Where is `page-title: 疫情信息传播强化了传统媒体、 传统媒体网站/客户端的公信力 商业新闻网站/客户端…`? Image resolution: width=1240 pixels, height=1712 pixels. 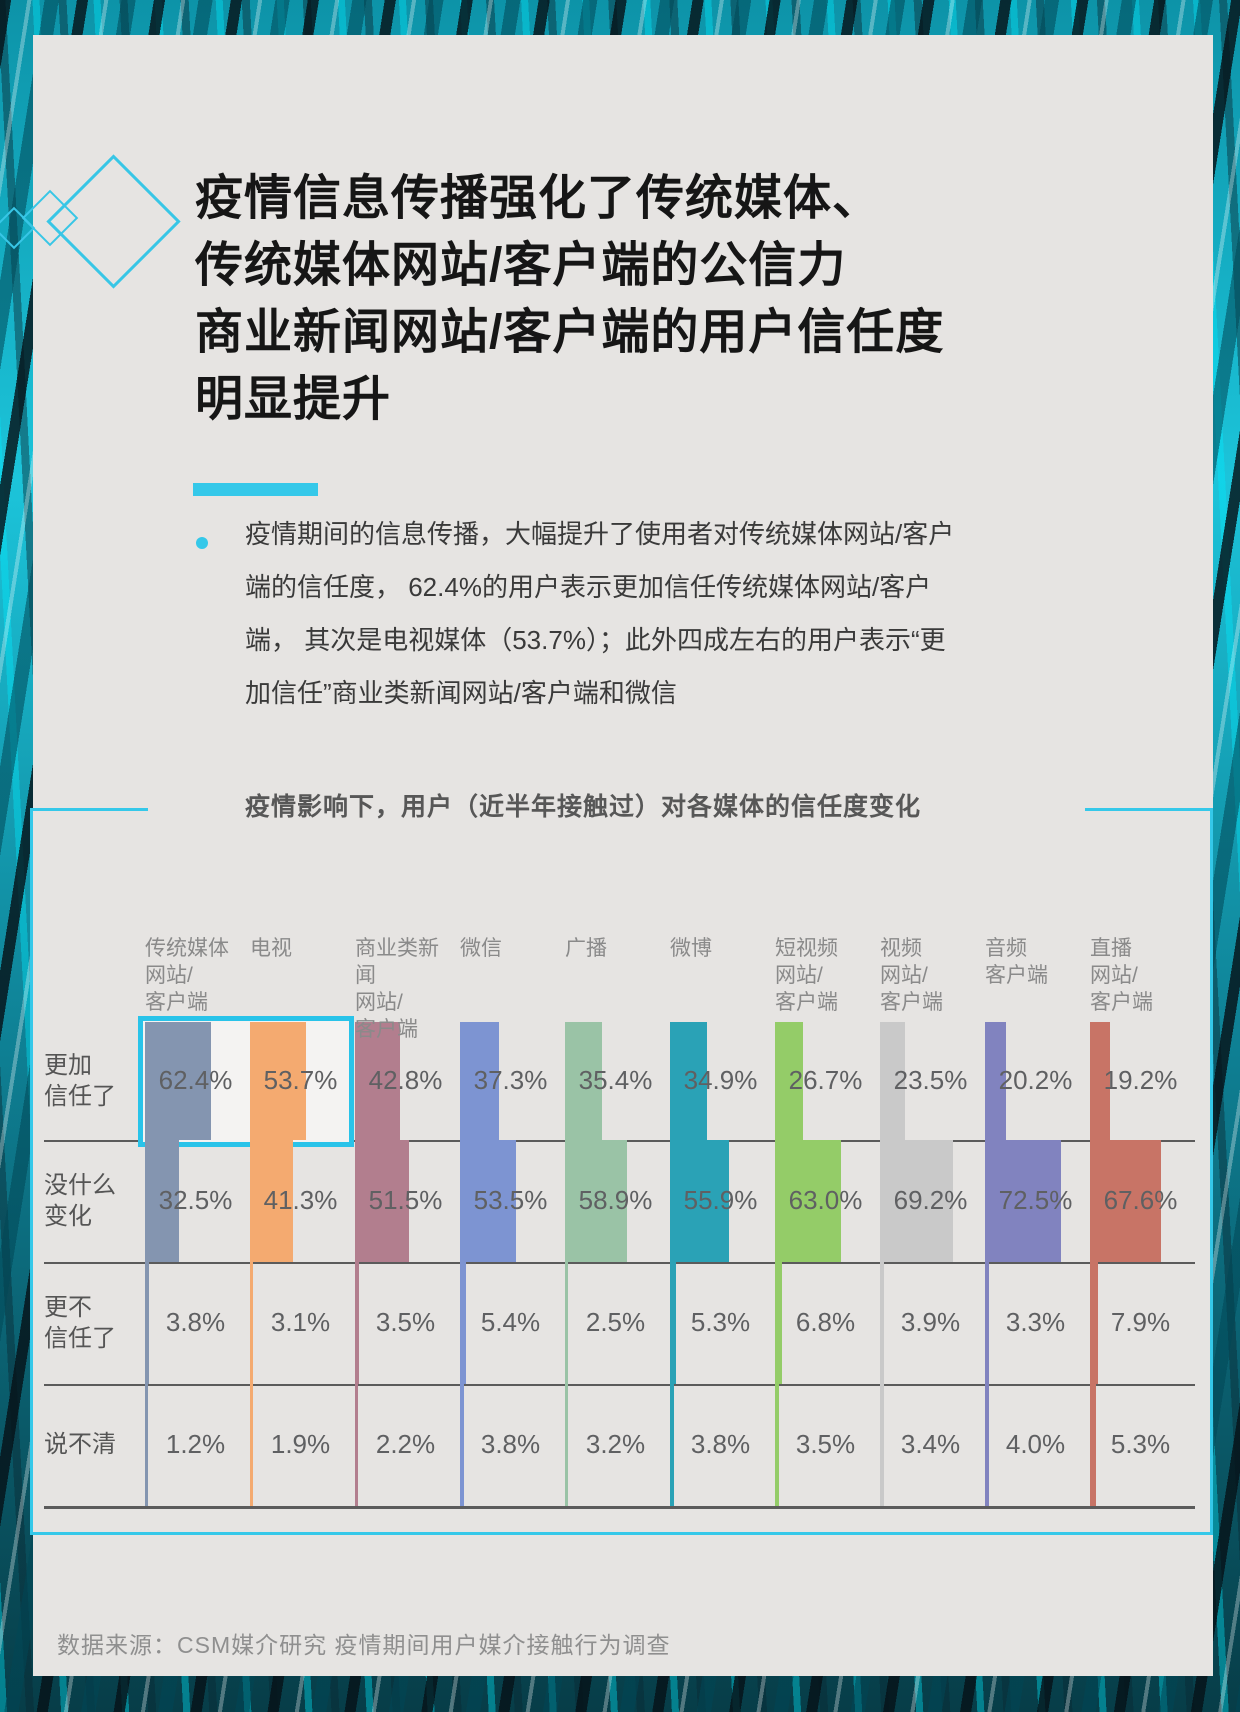
page-title: 疫情信息传播强化了传统媒体、 传统媒体网站/客户端的公信力 商业新闻网站/客户端… is located at coordinates (570, 299).